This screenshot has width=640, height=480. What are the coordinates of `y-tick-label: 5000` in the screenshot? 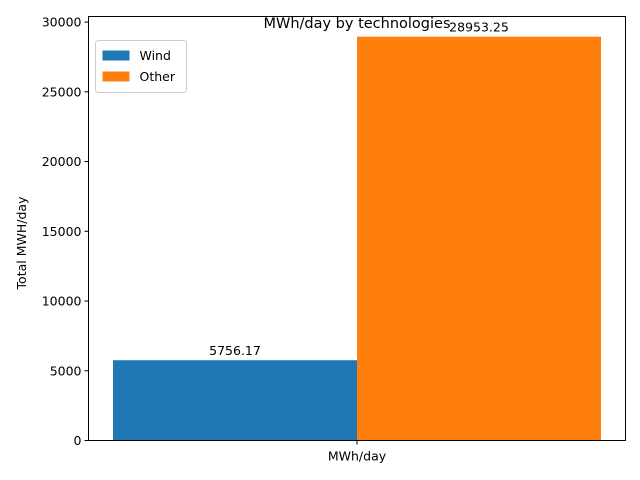 It's located at (66, 370).